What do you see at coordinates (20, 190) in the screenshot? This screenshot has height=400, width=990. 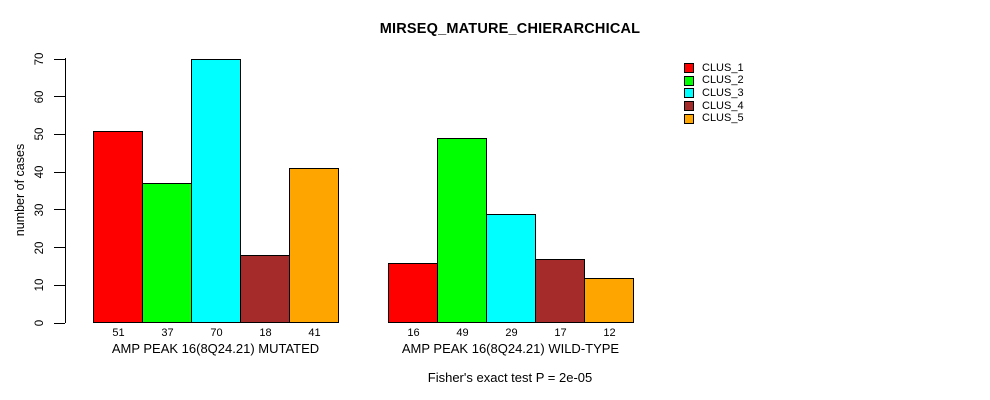 I see `y-axis-label: number of cases` at bounding box center [20, 190].